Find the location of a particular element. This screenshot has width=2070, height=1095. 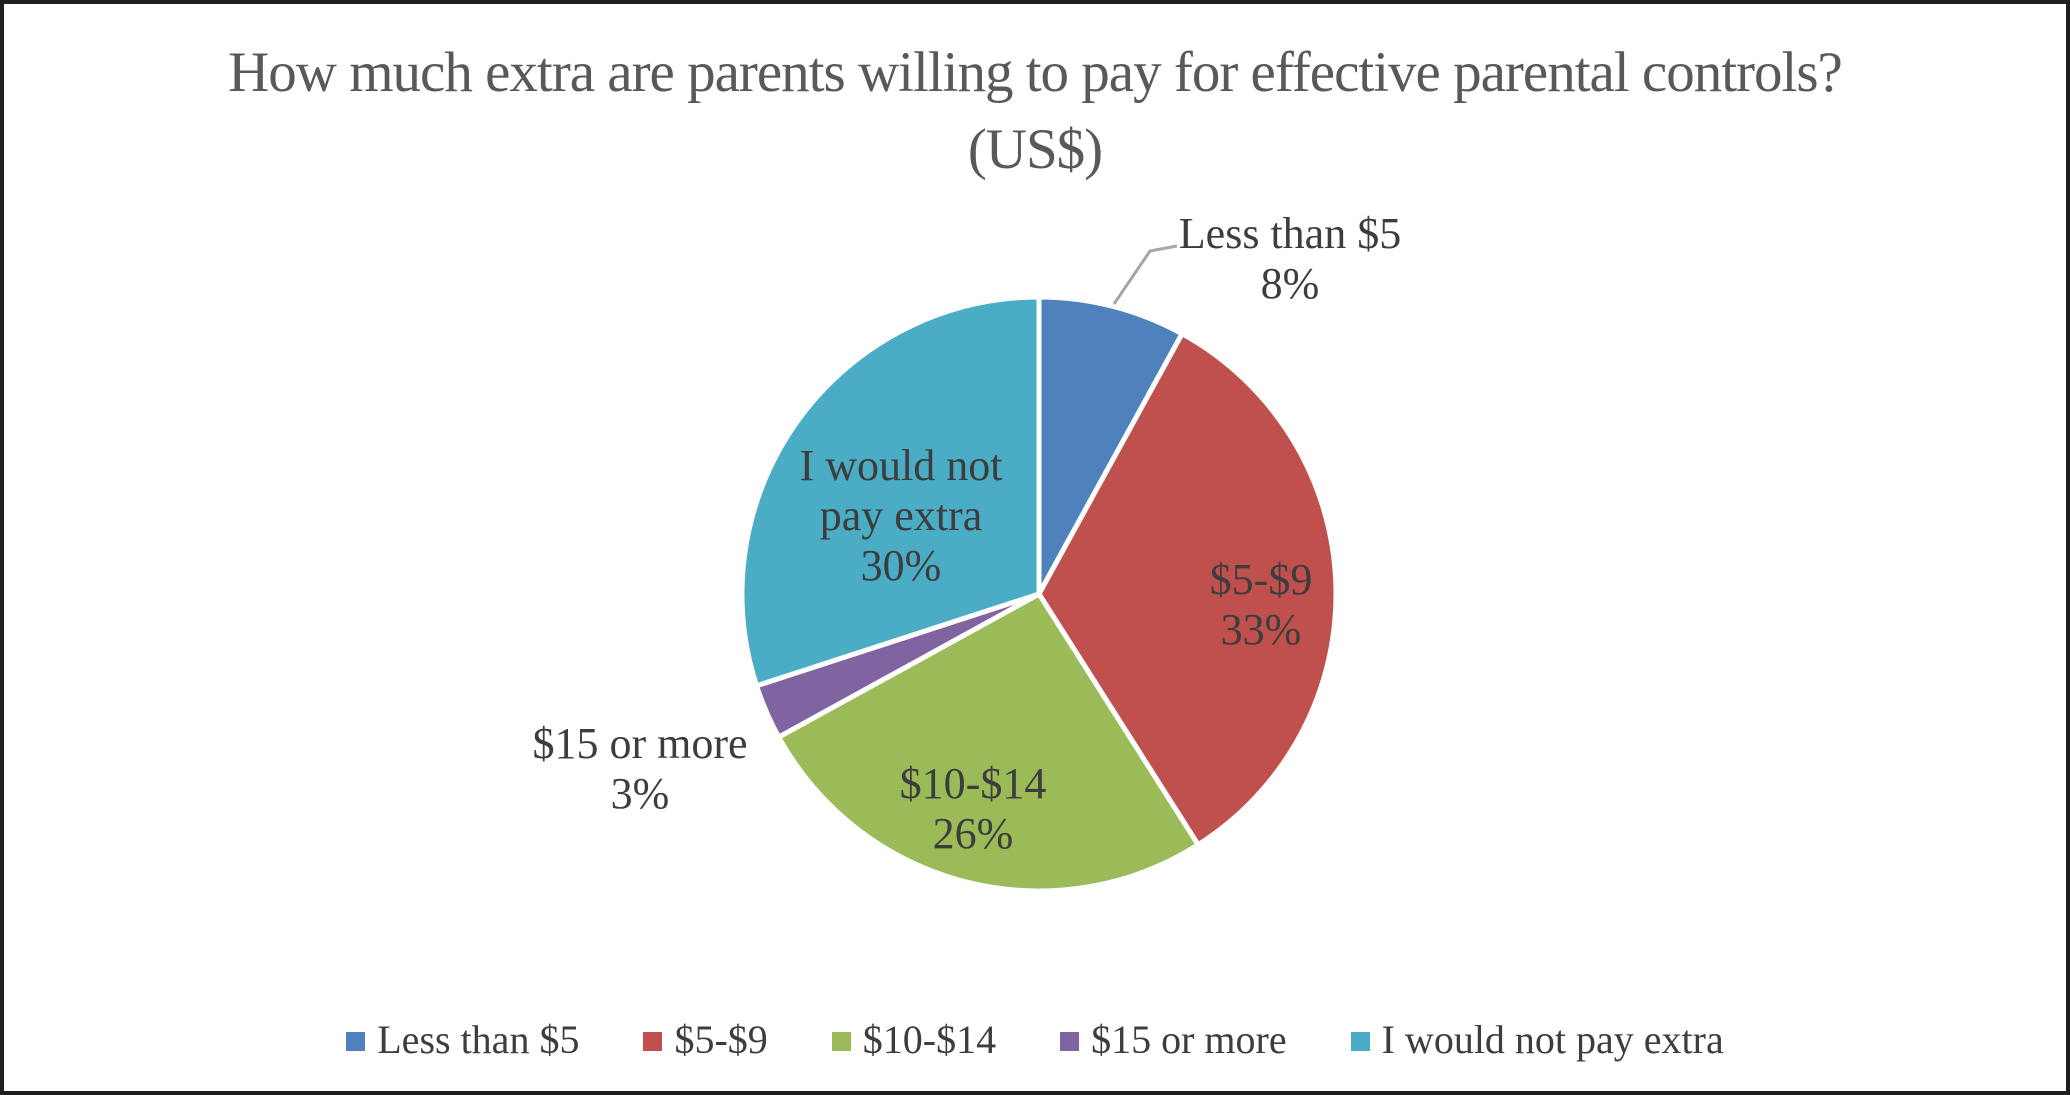

legend-label: $5-$9 is located at coordinates (721, 1039).